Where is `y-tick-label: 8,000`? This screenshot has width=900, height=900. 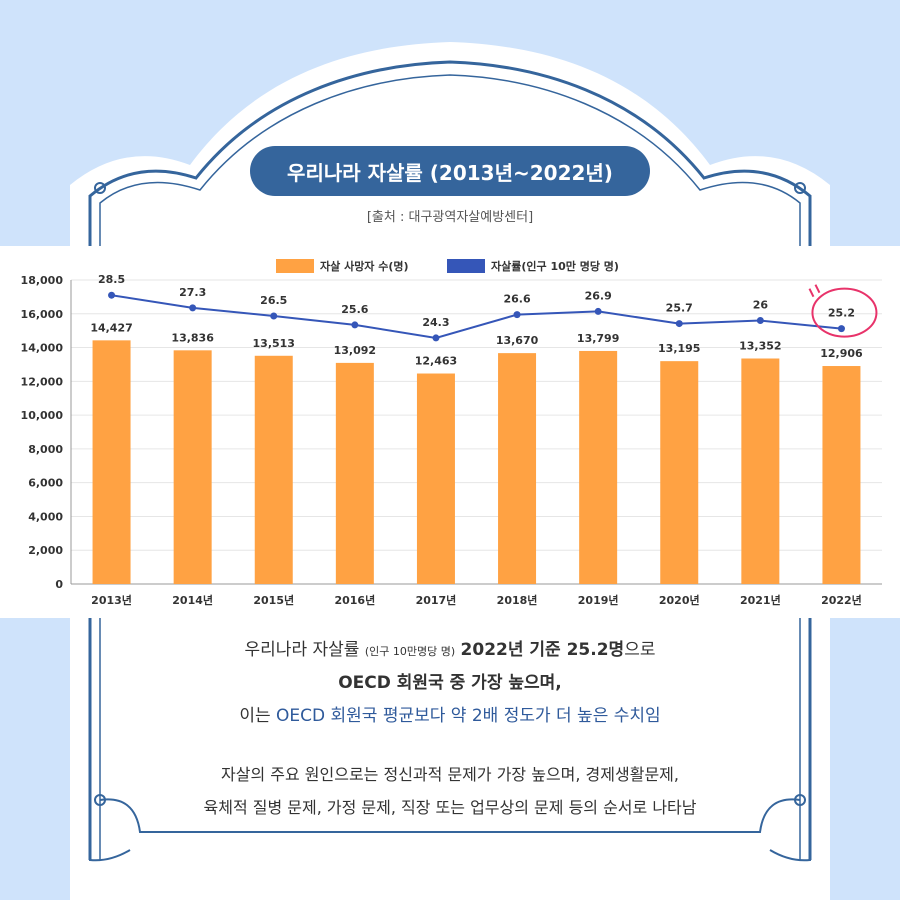
y-tick-label: 8,000 is located at coordinates (45, 449).